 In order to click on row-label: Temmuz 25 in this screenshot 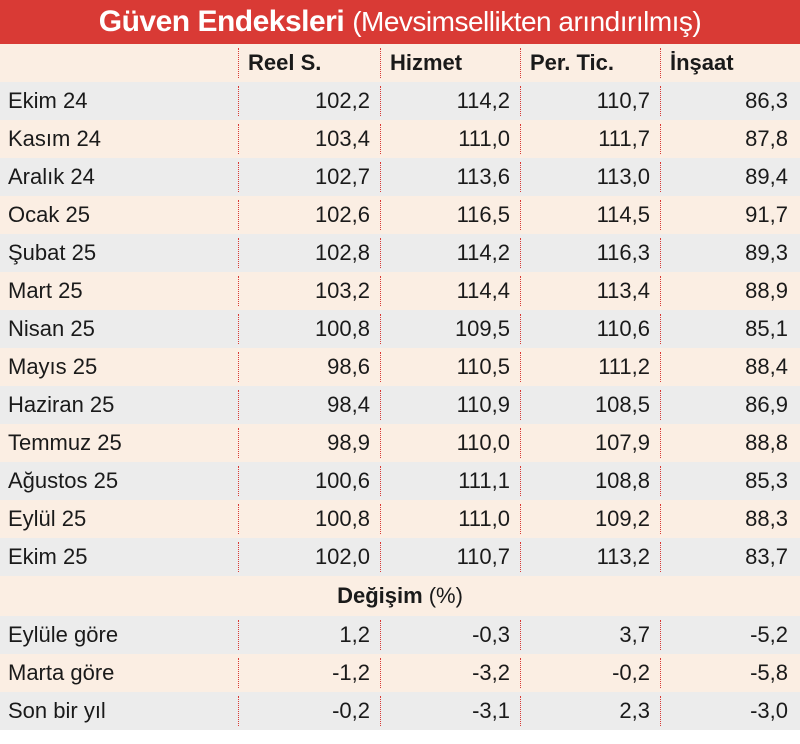, I will do `click(65, 442)`.